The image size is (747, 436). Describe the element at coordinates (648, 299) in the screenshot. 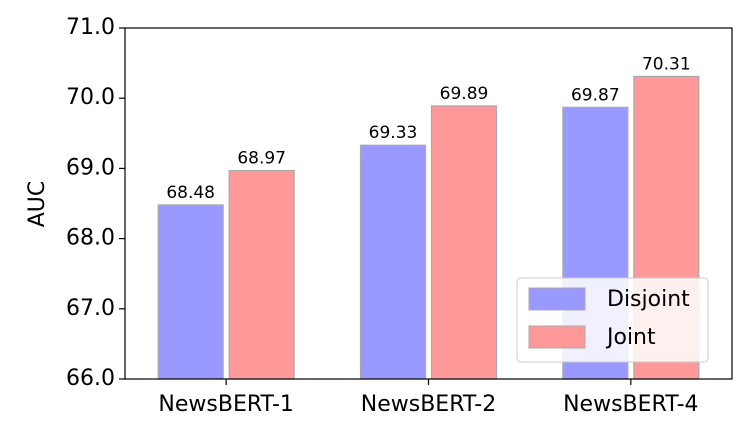

I see `legend-label: Disjoint` at that location.